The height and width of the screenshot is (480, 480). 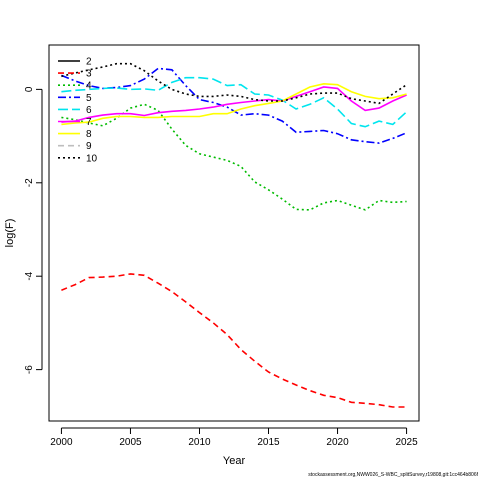 I want to click on legend-label-8: 8, so click(x=89, y=134).